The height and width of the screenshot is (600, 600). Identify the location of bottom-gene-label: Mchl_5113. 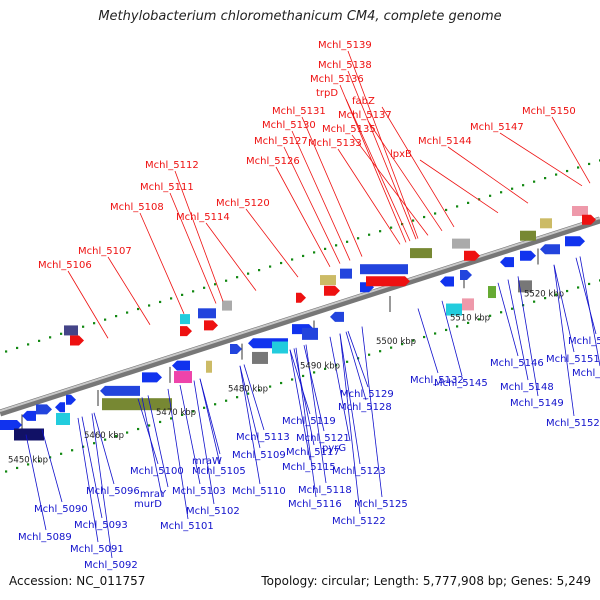
(263, 437).